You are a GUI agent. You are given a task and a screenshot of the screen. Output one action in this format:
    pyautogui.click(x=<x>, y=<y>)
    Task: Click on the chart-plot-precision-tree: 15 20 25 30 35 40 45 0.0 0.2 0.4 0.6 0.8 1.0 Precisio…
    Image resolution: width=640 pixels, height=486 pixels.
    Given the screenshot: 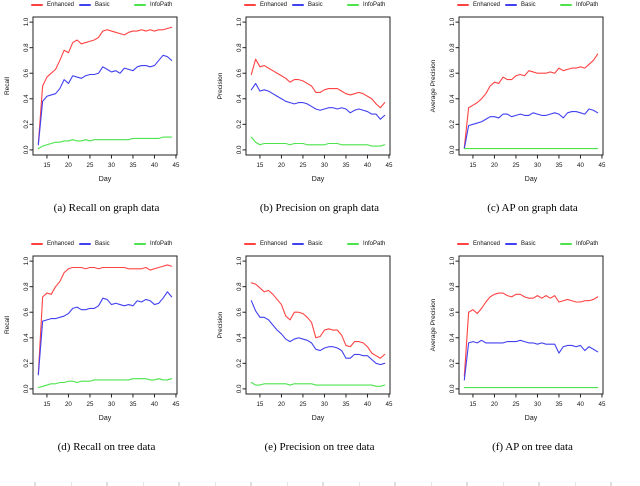 What is the action you would take?
    pyautogui.click(x=305, y=338)
    